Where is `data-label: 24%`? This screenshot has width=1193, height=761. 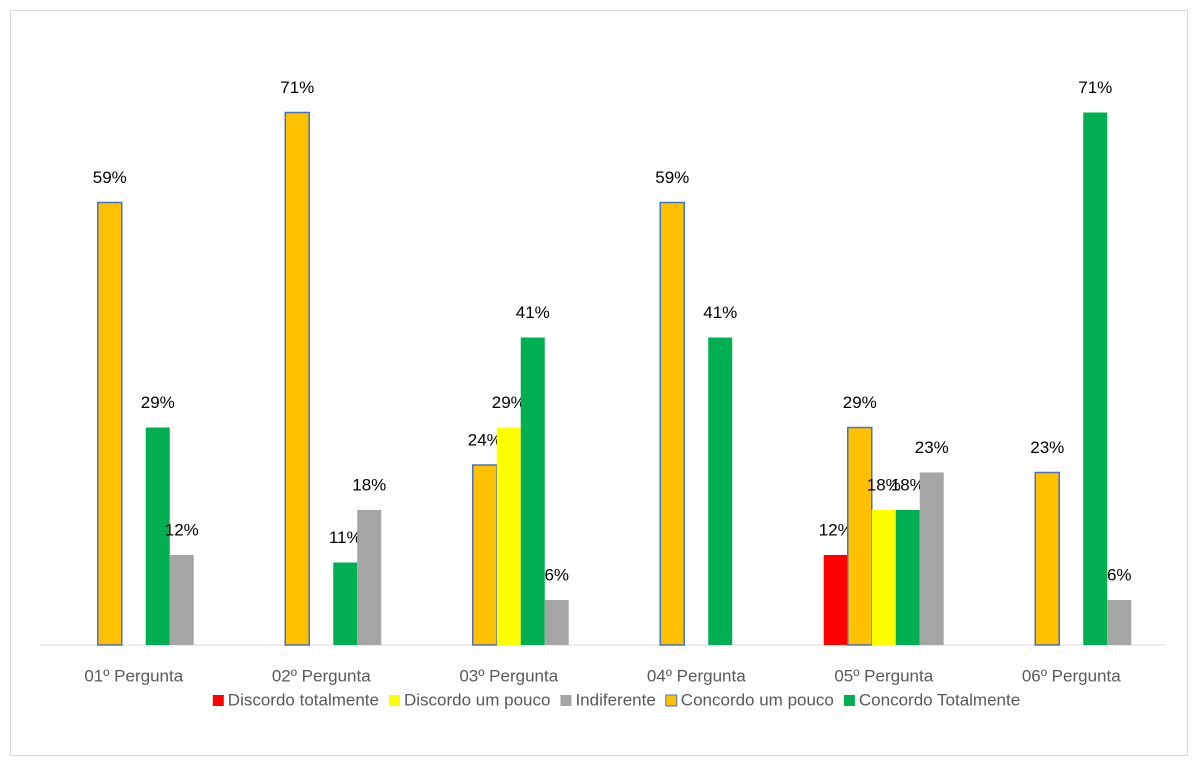 data-label: 24% is located at coordinates (485, 439).